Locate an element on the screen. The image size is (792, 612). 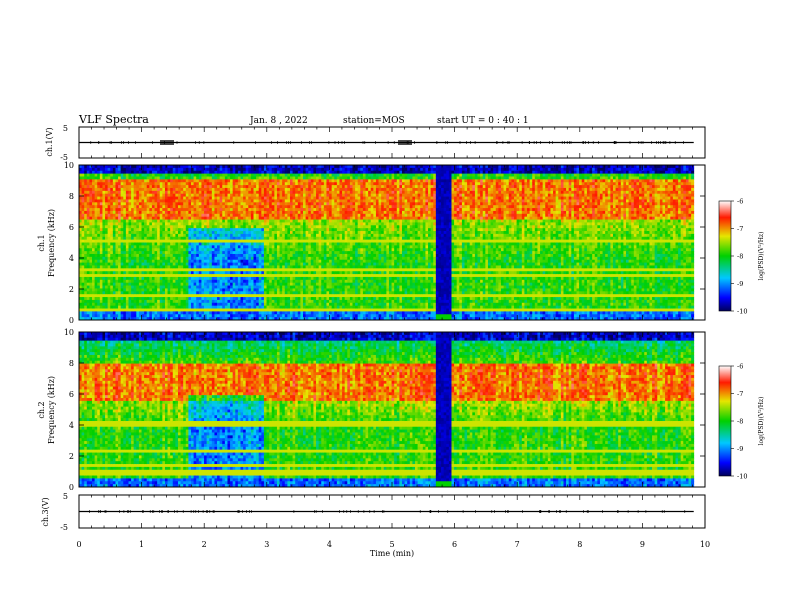
ch2-spec-ytick-2: 2 is located at coordinates (71, 456).